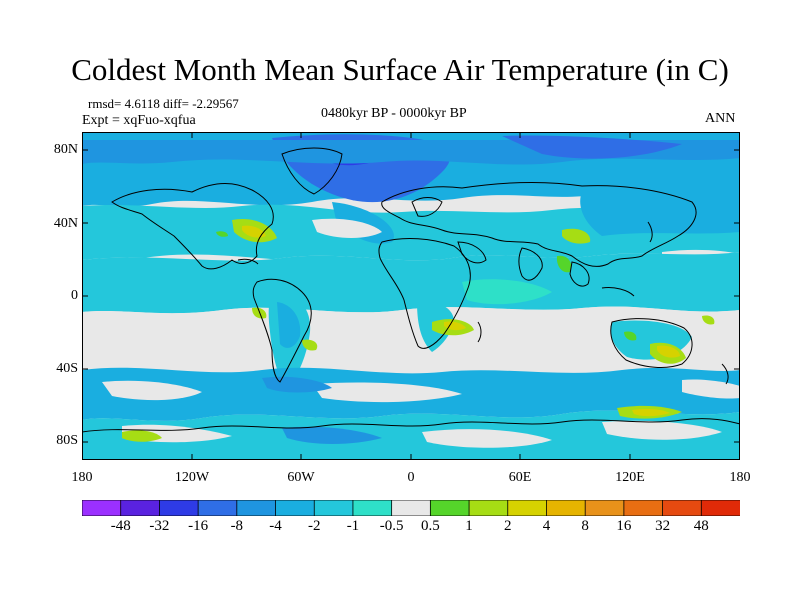 This screenshot has width=800, height=600. Describe the element at coordinates (353, 526) in the screenshot. I see `colorbar-label: -1` at that location.